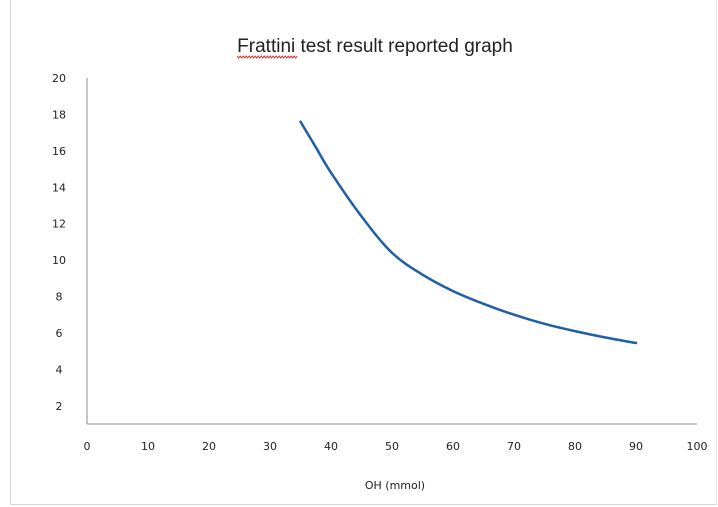 The height and width of the screenshot is (507, 718). I want to click on x-tick-labels: 0 10 20 30 40 50 60 70 80 90 100, so click(396, 446).